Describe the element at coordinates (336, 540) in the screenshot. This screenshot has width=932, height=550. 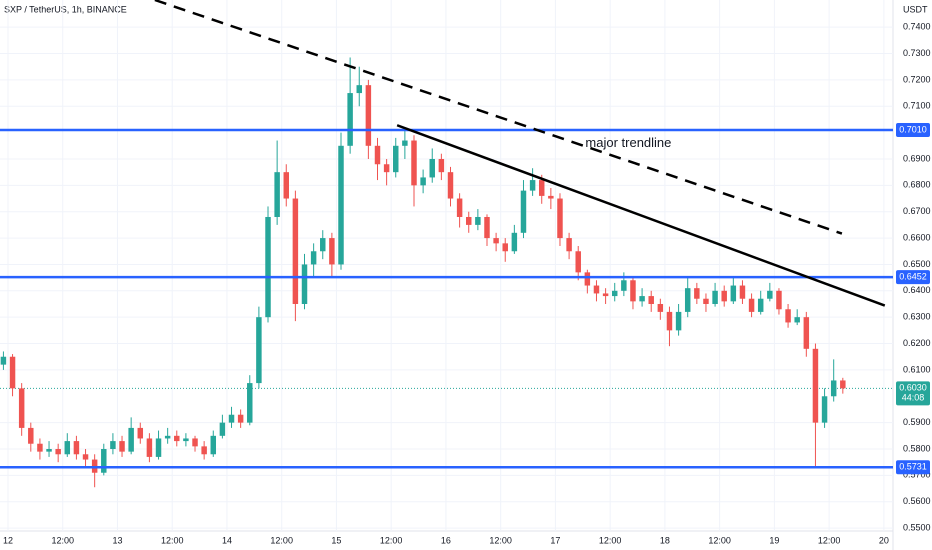
I see `x-tick-label: 15` at that location.